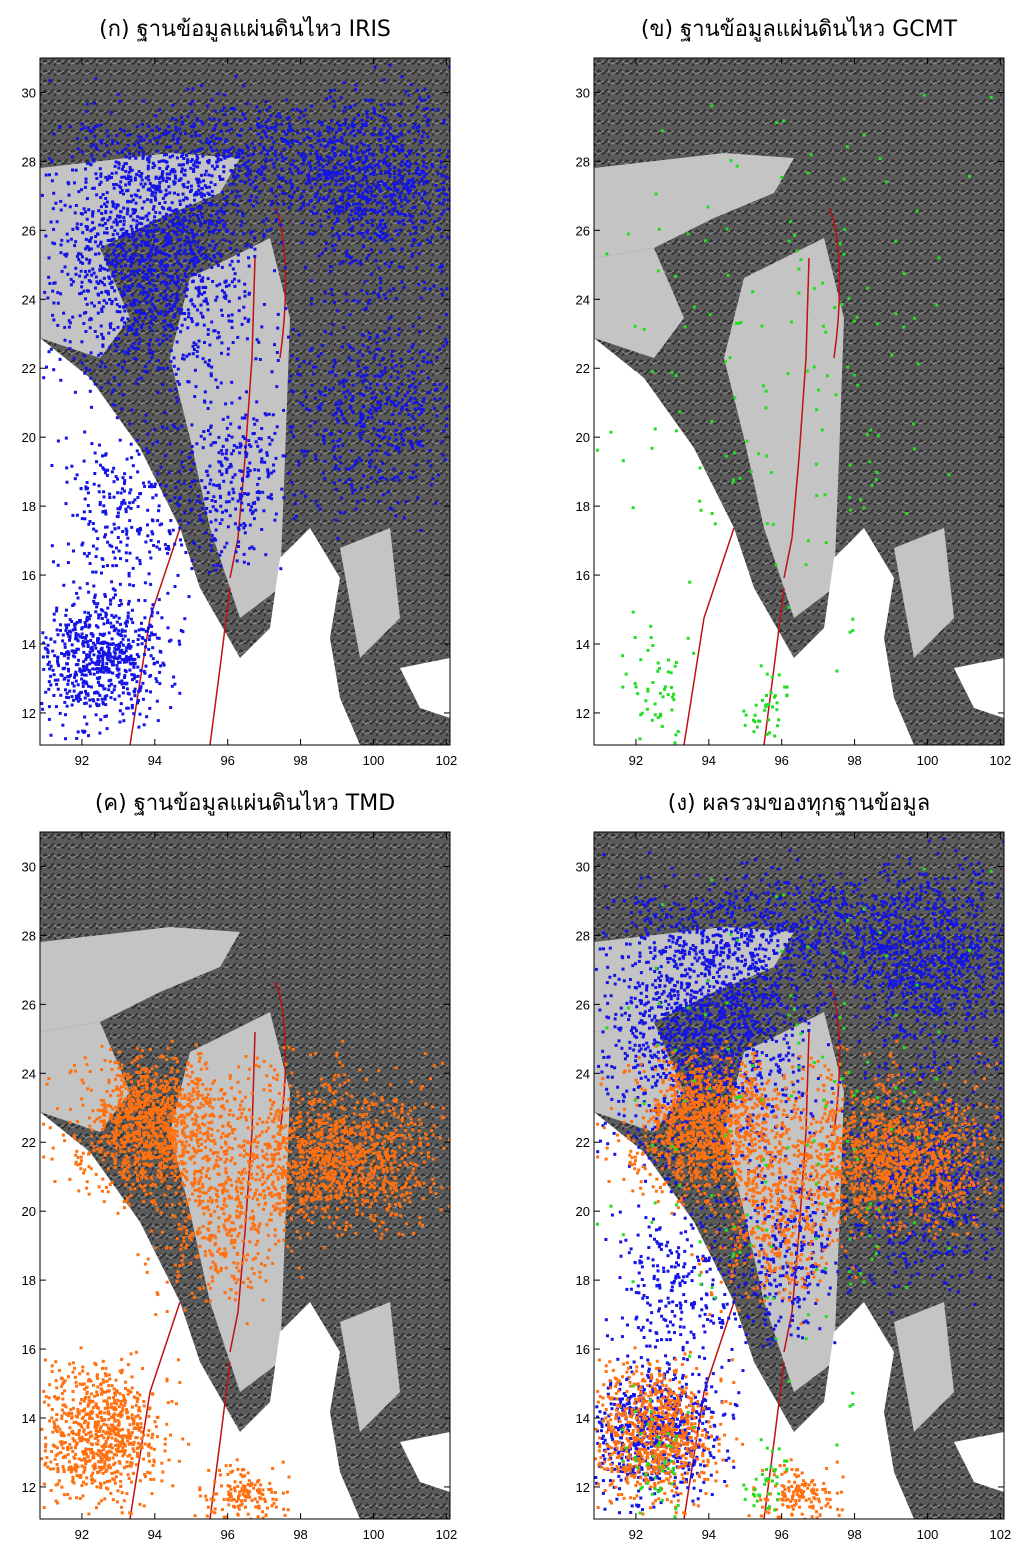 This screenshot has width=1016, height=1551. What do you see at coordinates (928, 760) in the screenshot?
I see `x-tick-label: 100` at bounding box center [928, 760].